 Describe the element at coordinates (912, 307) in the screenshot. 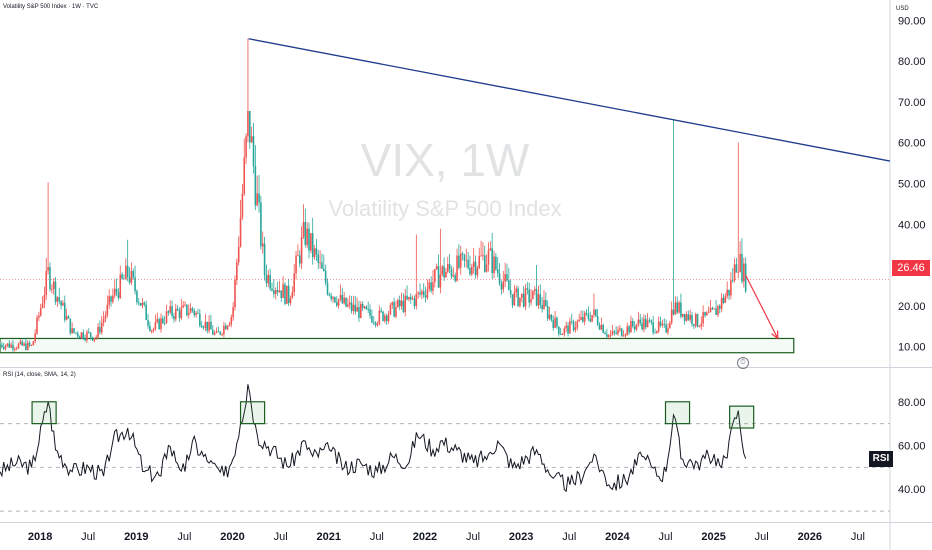

I see `price-tick-label: 20.00` at that location.